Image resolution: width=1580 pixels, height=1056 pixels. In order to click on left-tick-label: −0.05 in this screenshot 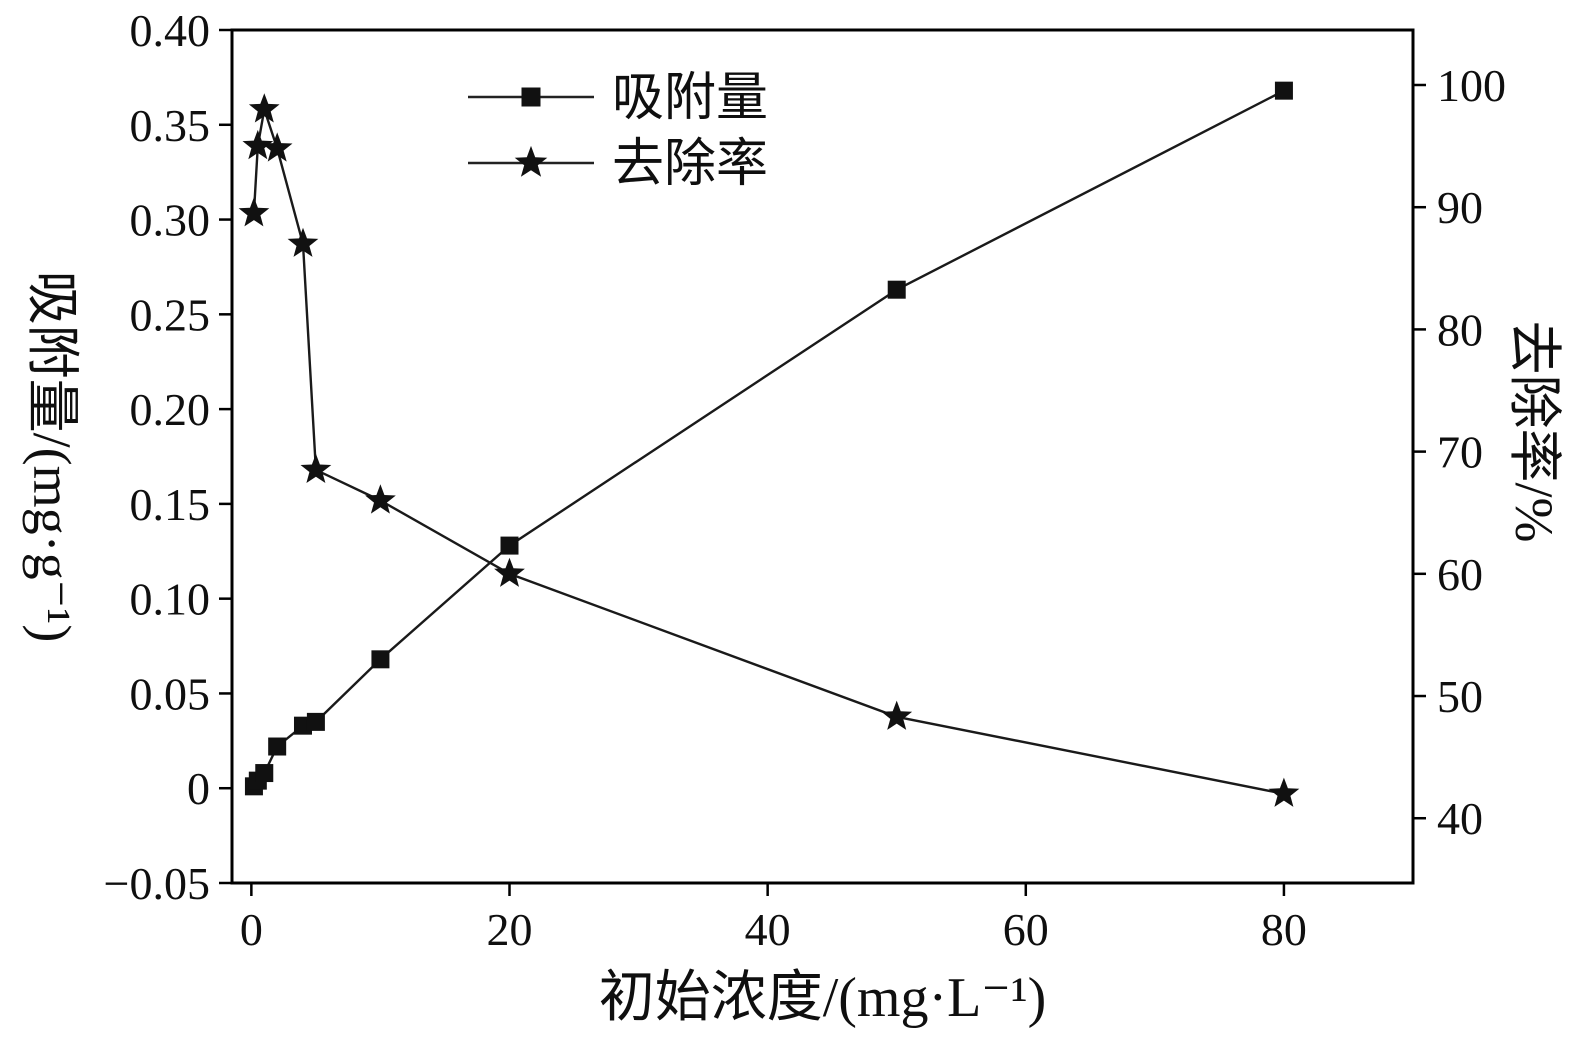, I will do `click(157, 883)`.